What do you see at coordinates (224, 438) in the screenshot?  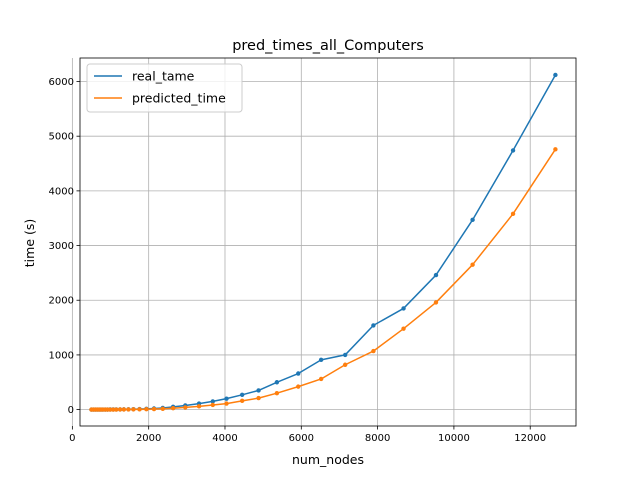 I see `x-tick-label: 4000` at bounding box center [224, 438].